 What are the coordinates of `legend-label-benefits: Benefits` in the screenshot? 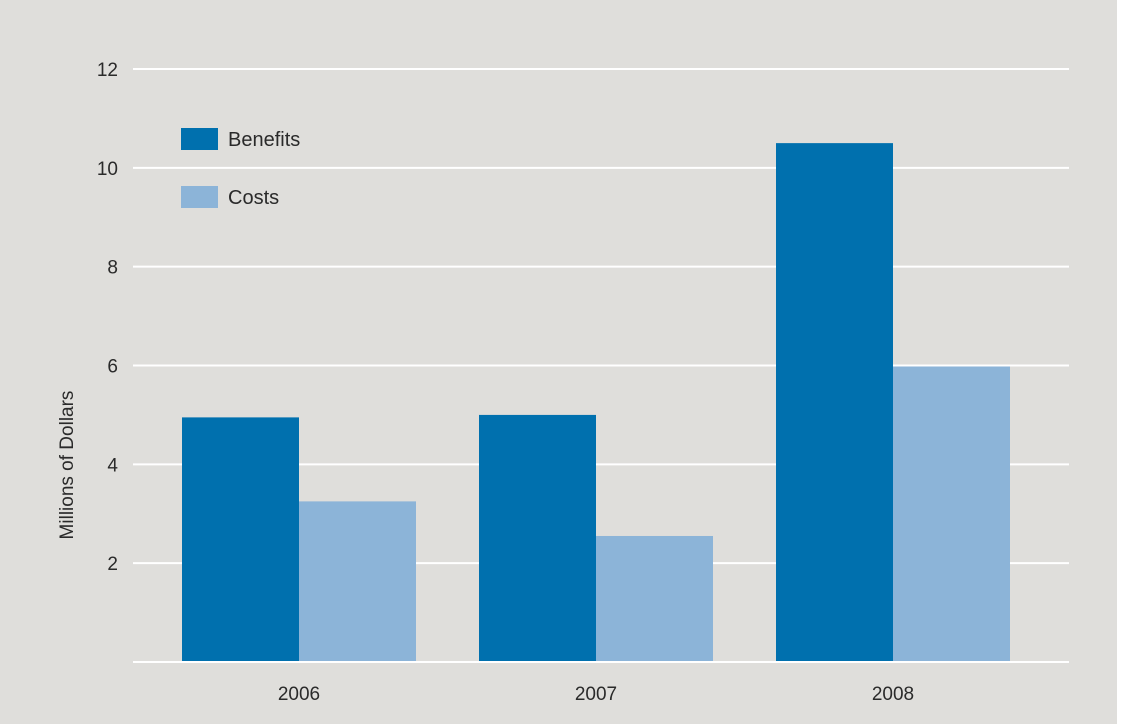 It's located at (264, 140).